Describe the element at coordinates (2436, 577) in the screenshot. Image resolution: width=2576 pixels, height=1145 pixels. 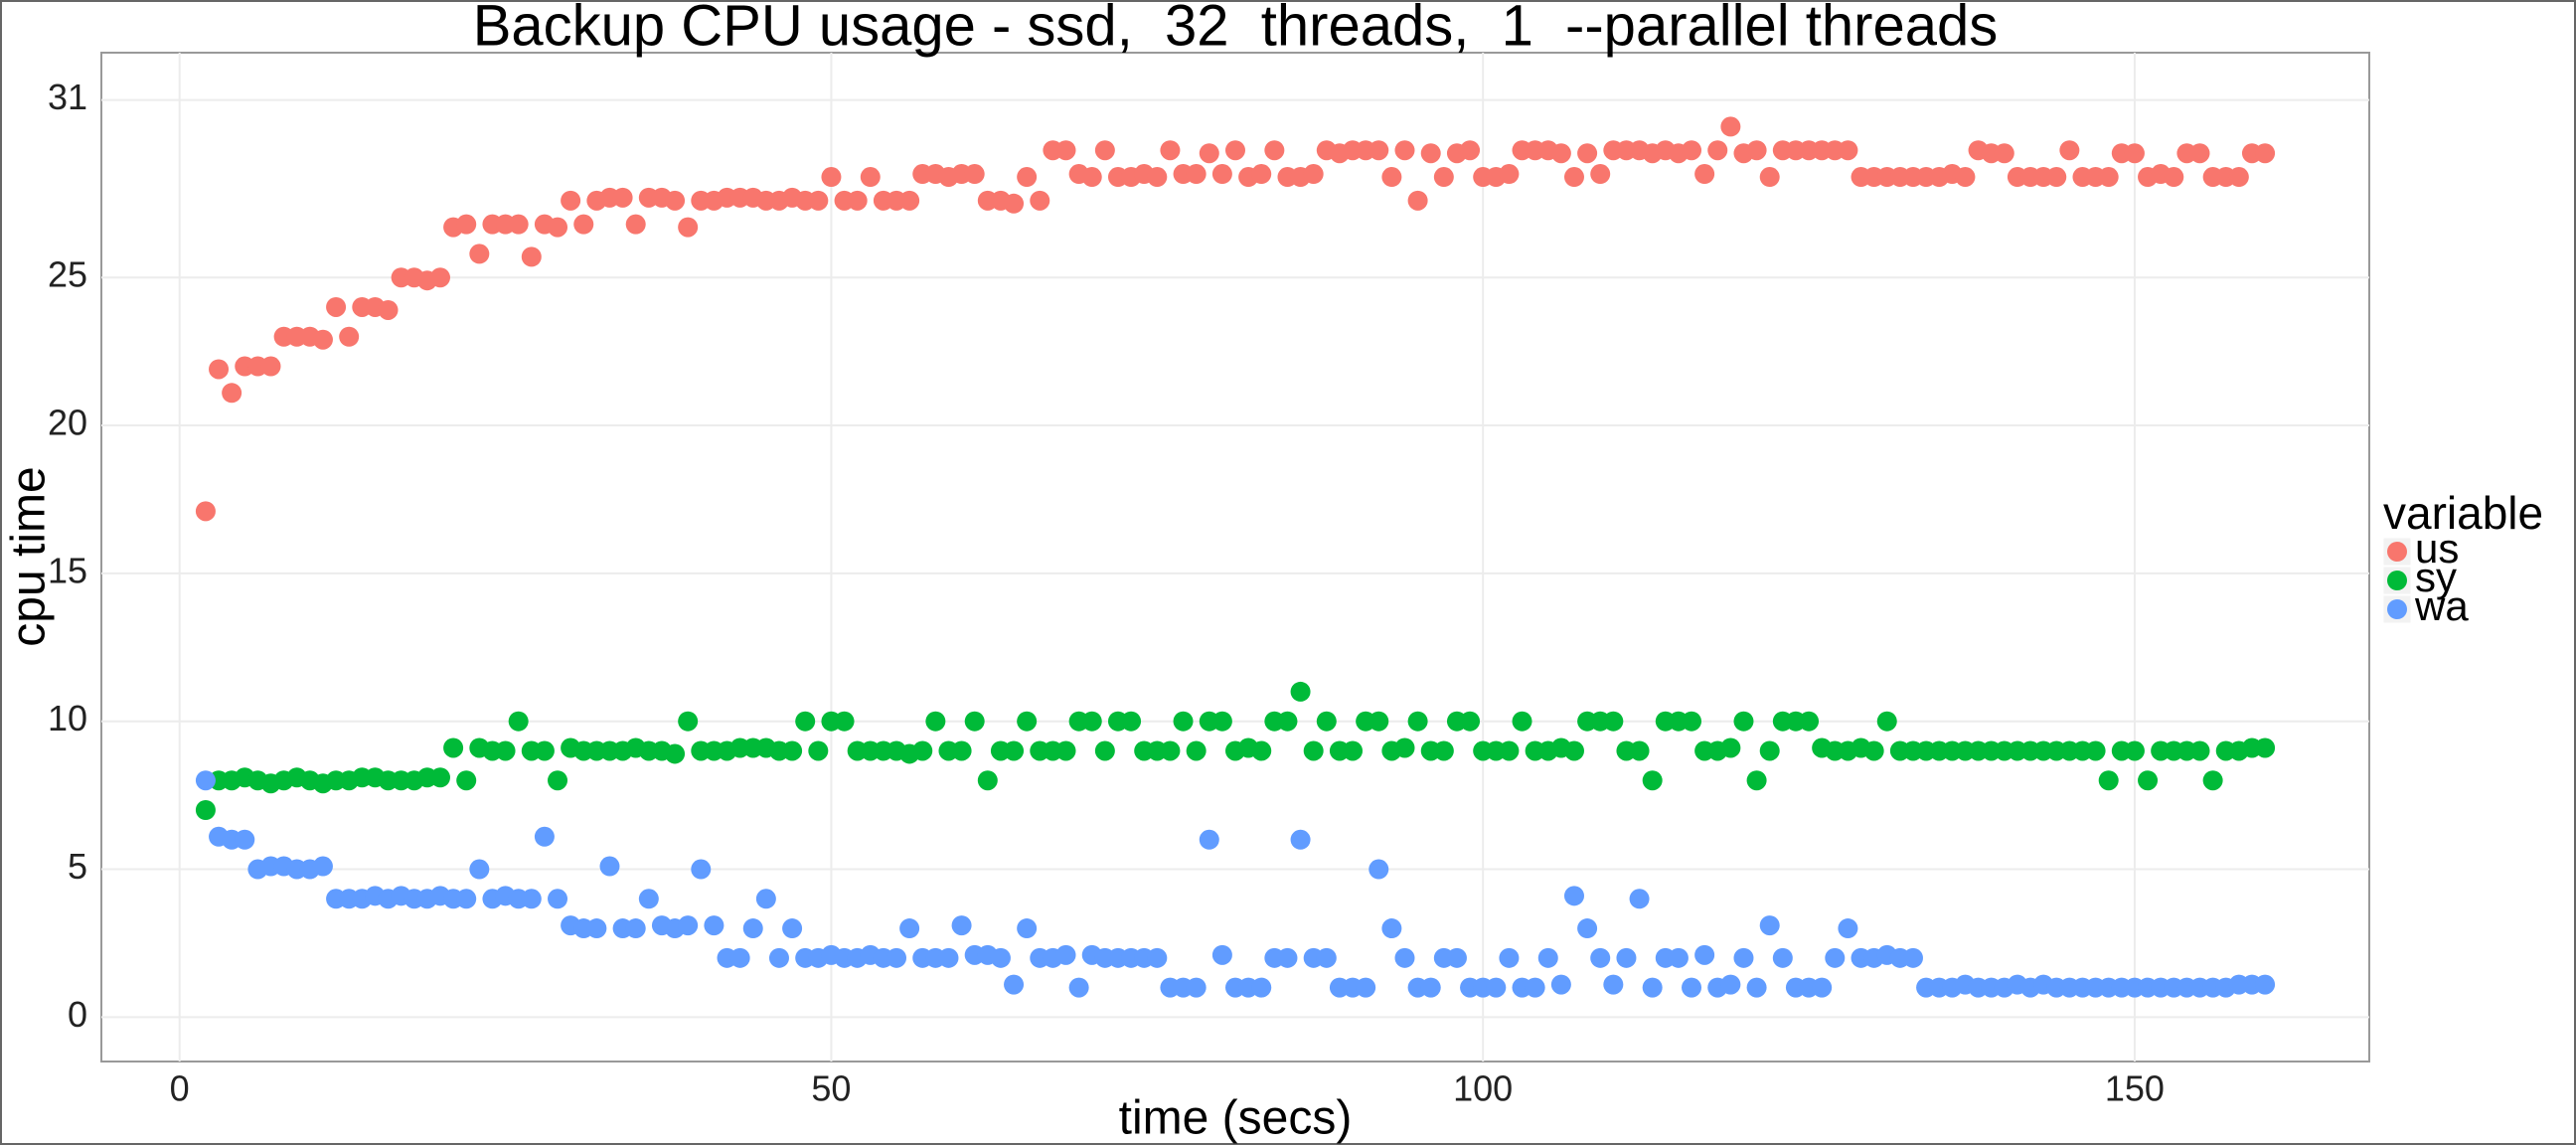
I see `legend-label: sy` at that location.